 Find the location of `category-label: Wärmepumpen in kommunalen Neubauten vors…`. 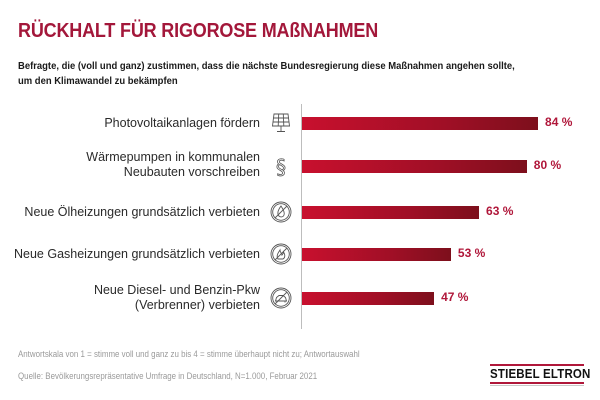

category-label: Wärmepumpen in kommunalen Neubauten vors… is located at coordinates (173, 165).